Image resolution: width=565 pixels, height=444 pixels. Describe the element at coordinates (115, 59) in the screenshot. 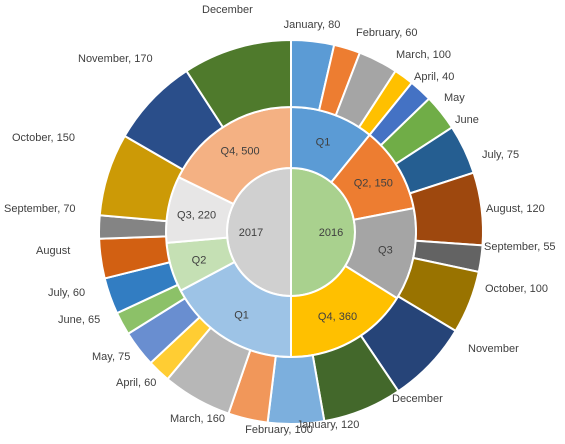

I see `month-label-november: November, 170` at that location.